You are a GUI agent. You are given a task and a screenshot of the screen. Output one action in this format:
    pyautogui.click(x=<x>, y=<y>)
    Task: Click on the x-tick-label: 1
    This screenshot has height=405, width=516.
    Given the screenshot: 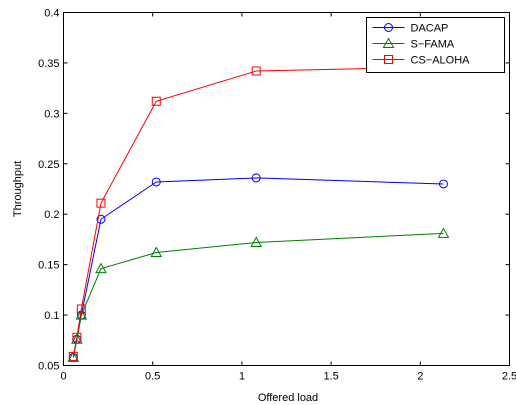 What is the action you would take?
    pyautogui.click(x=242, y=377)
    